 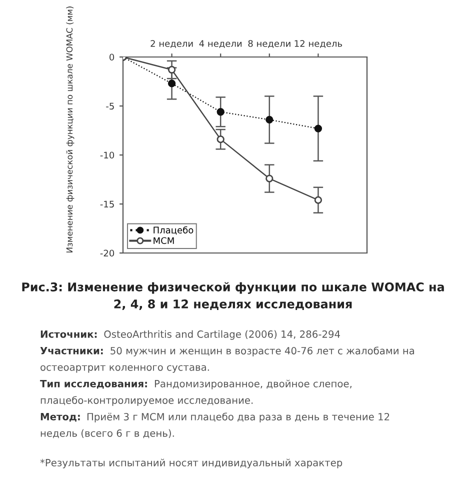 What do you see at coordinates (107, 155) in the screenshot?
I see `y-tick-label: -10` at bounding box center [107, 155].